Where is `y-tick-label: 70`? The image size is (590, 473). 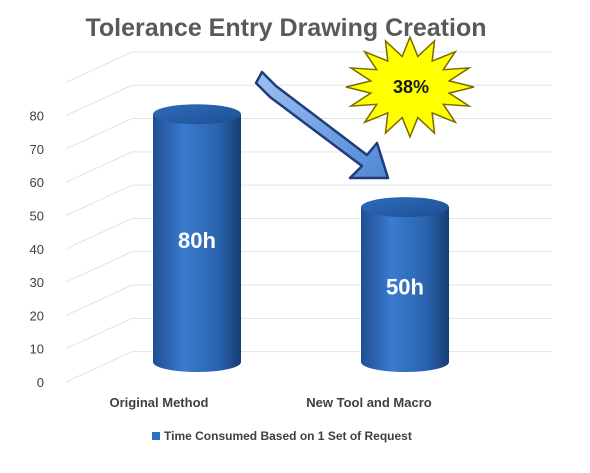 y-tick-label: 70 is located at coordinates (37, 149).